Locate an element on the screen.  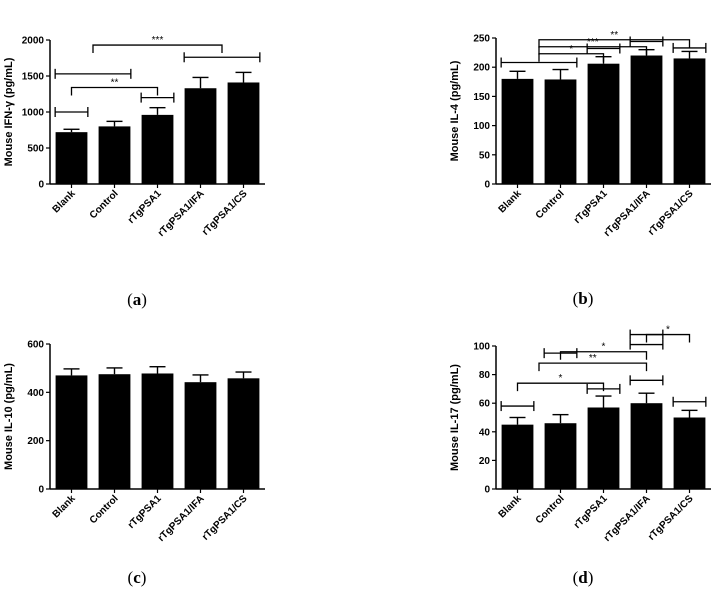
caption-letter: a is located at coordinates (137, 299).